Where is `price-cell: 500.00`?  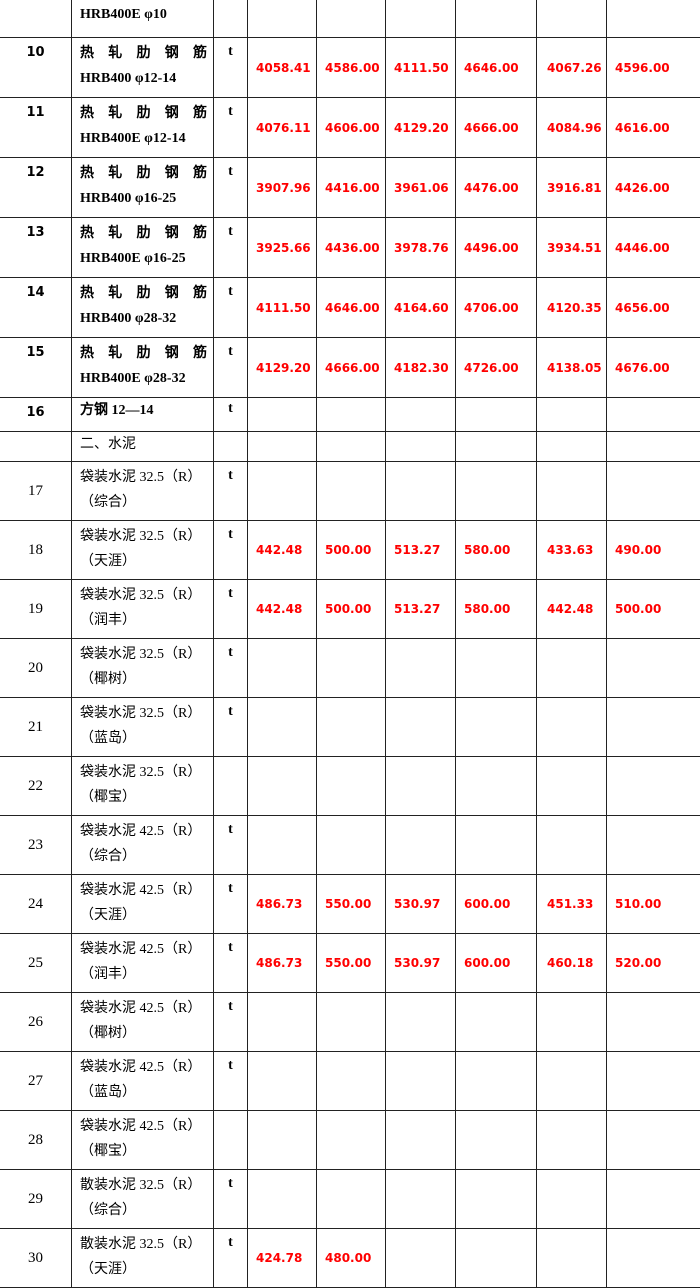
price-cell: 500.00 is located at coordinates (351, 550).